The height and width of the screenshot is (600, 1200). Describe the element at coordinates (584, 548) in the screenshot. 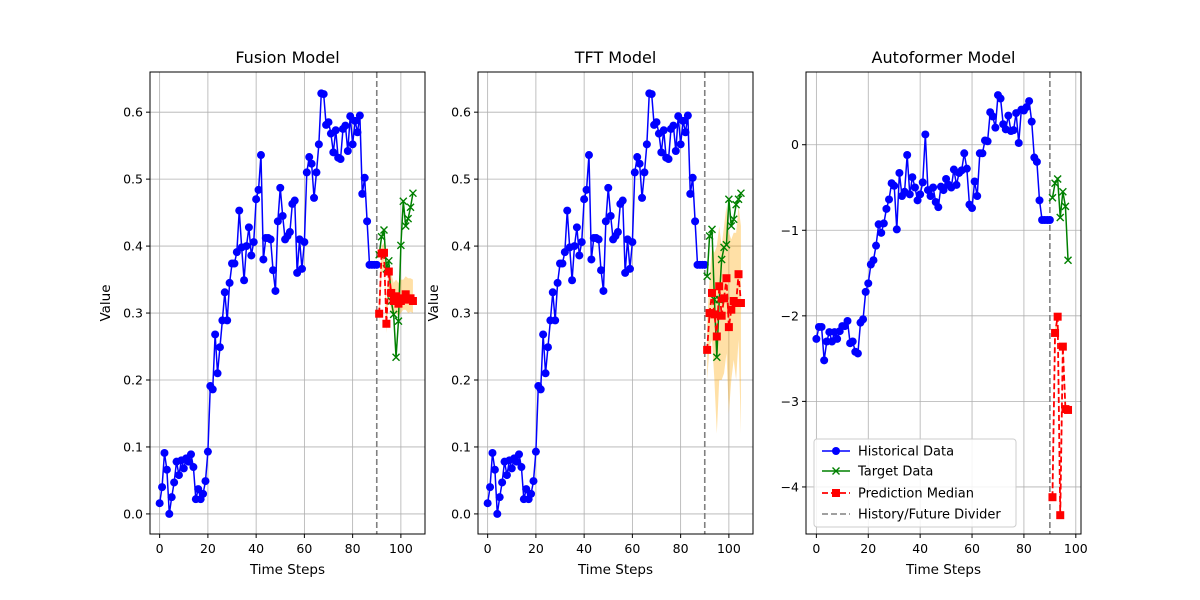

I see `x-tick-label: 40` at that location.